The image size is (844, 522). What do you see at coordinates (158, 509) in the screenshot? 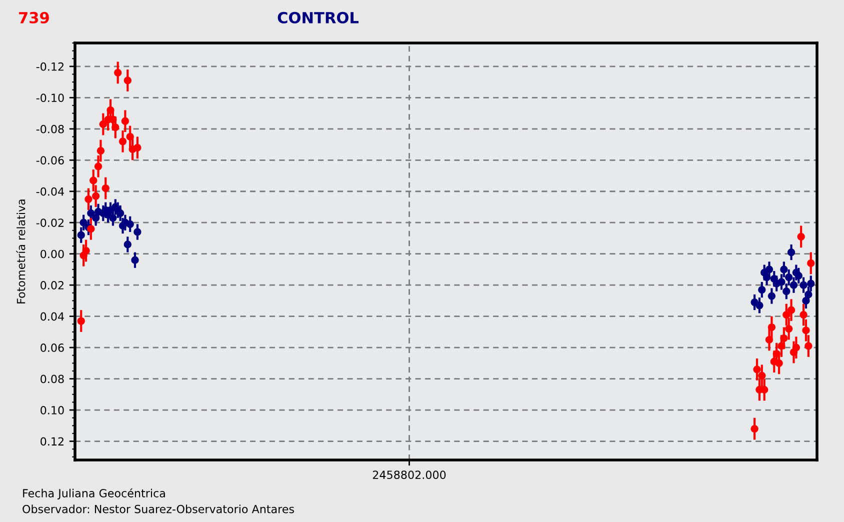
I see `text: Observador: Nestor Suarez-Observatorio Antares` at bounding box center [158, 509].